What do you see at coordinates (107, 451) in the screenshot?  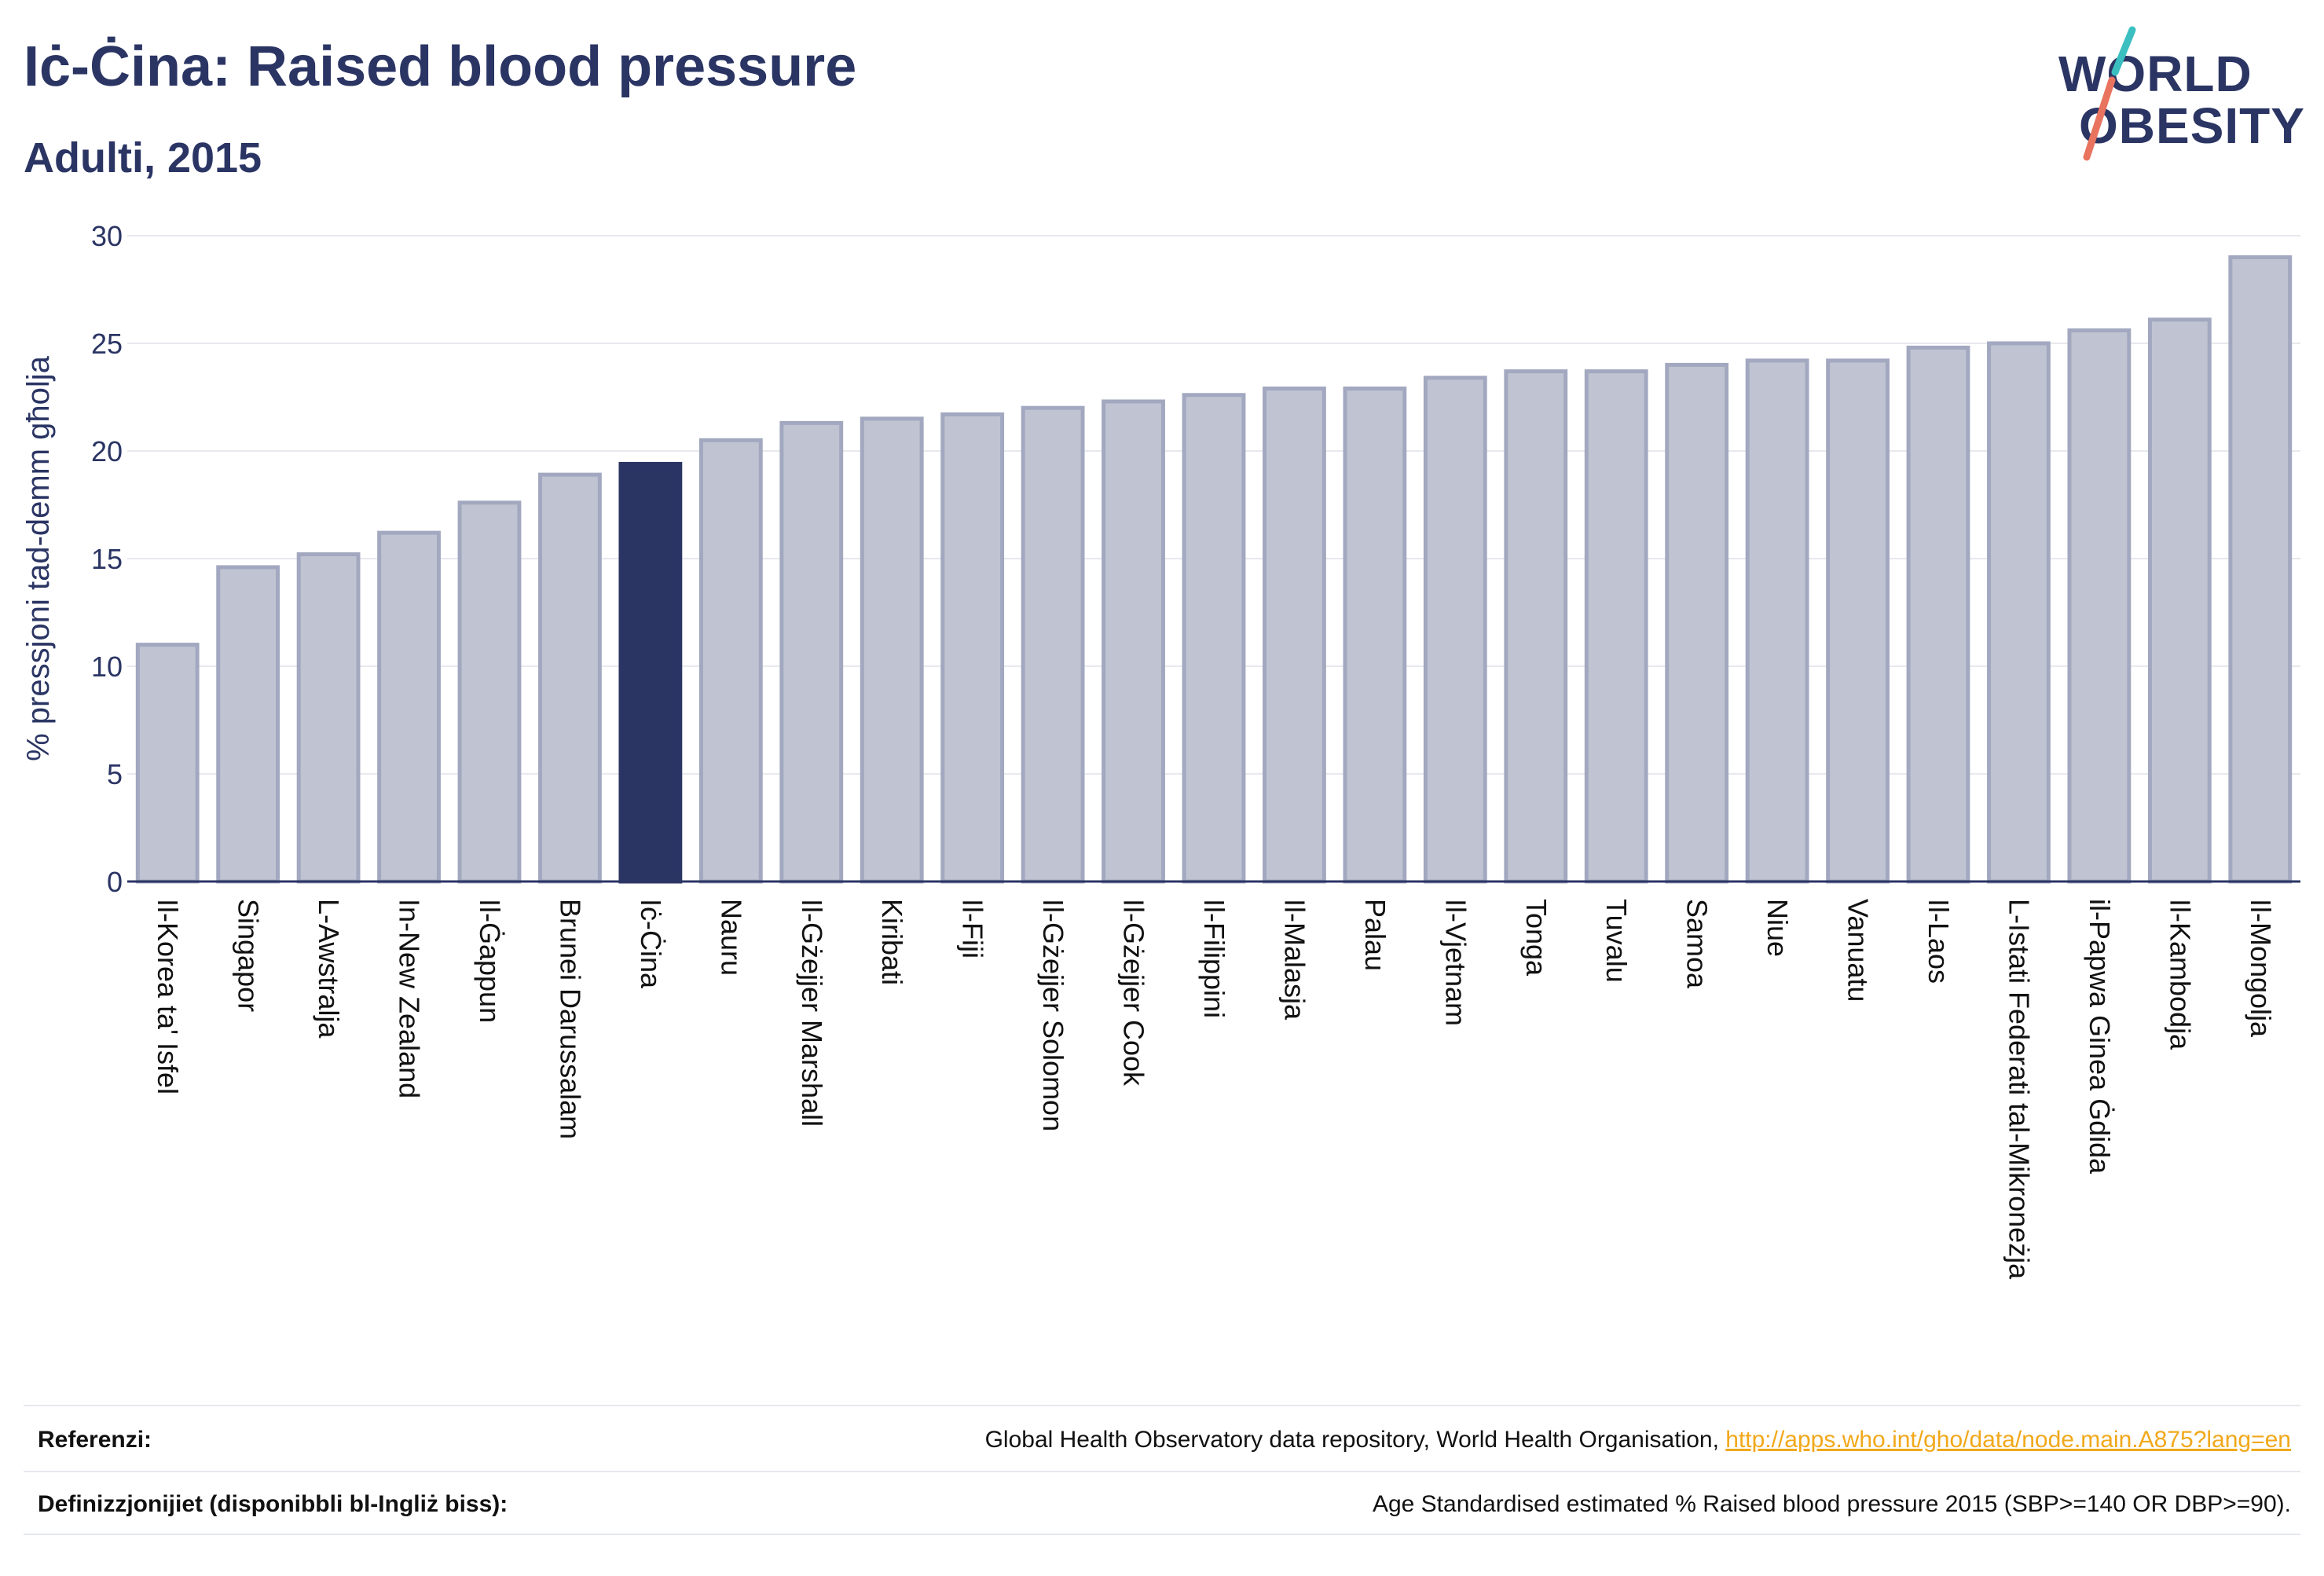 I see `y-tick-label: 20` at bounding box center [107, 451].